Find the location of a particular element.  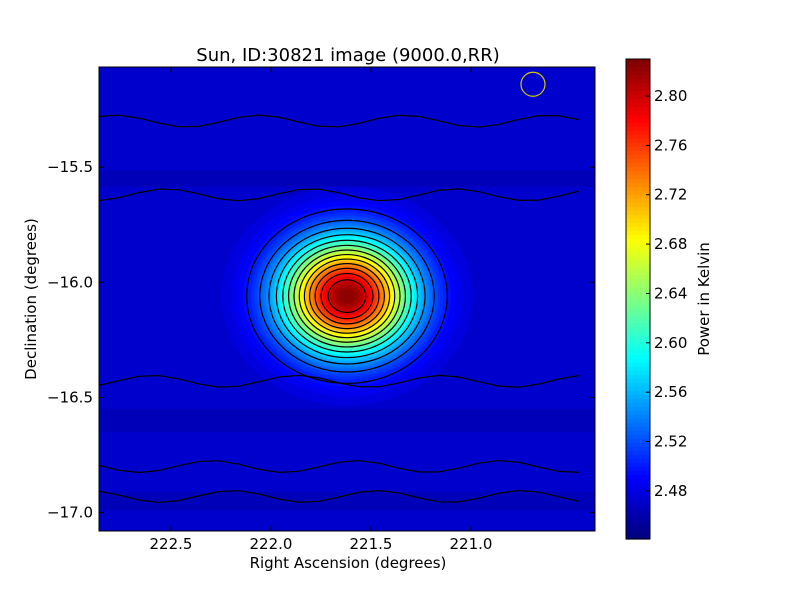

beam-circle is located at coordinates (533, 84).